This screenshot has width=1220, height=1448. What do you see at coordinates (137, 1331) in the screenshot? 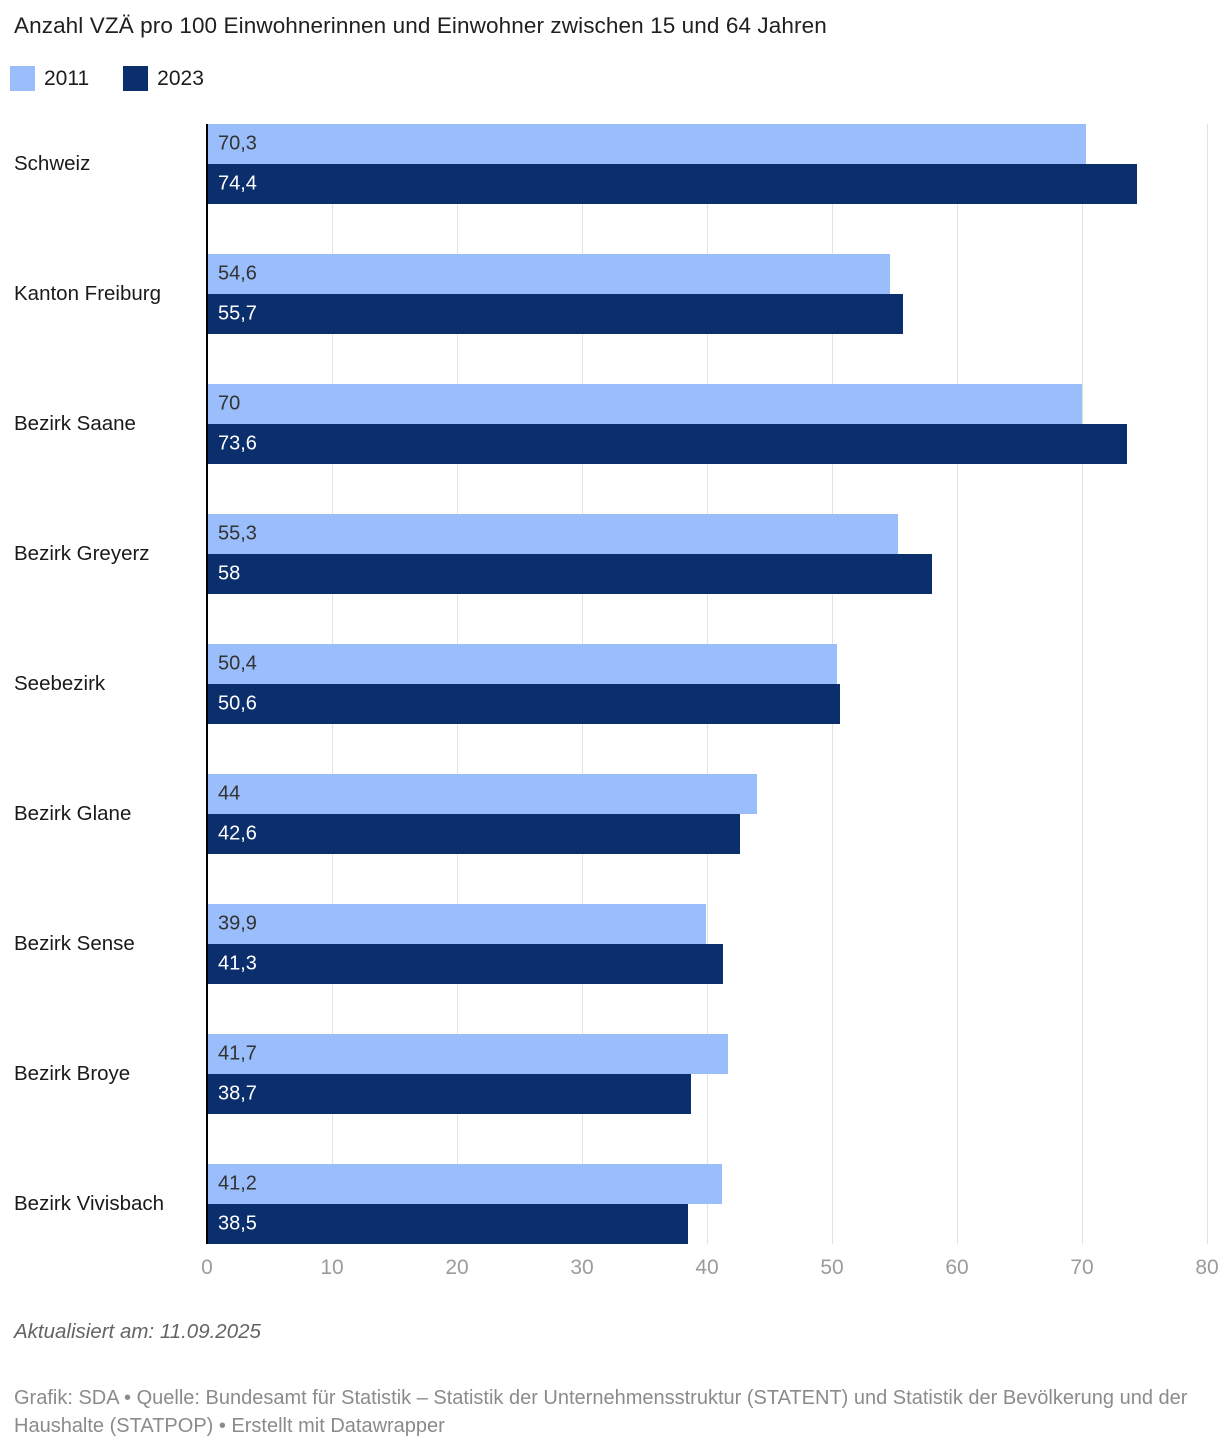
I see `updated-note: Aktualisiert am: 11.09.2025` at bounding box center [137, 1331].